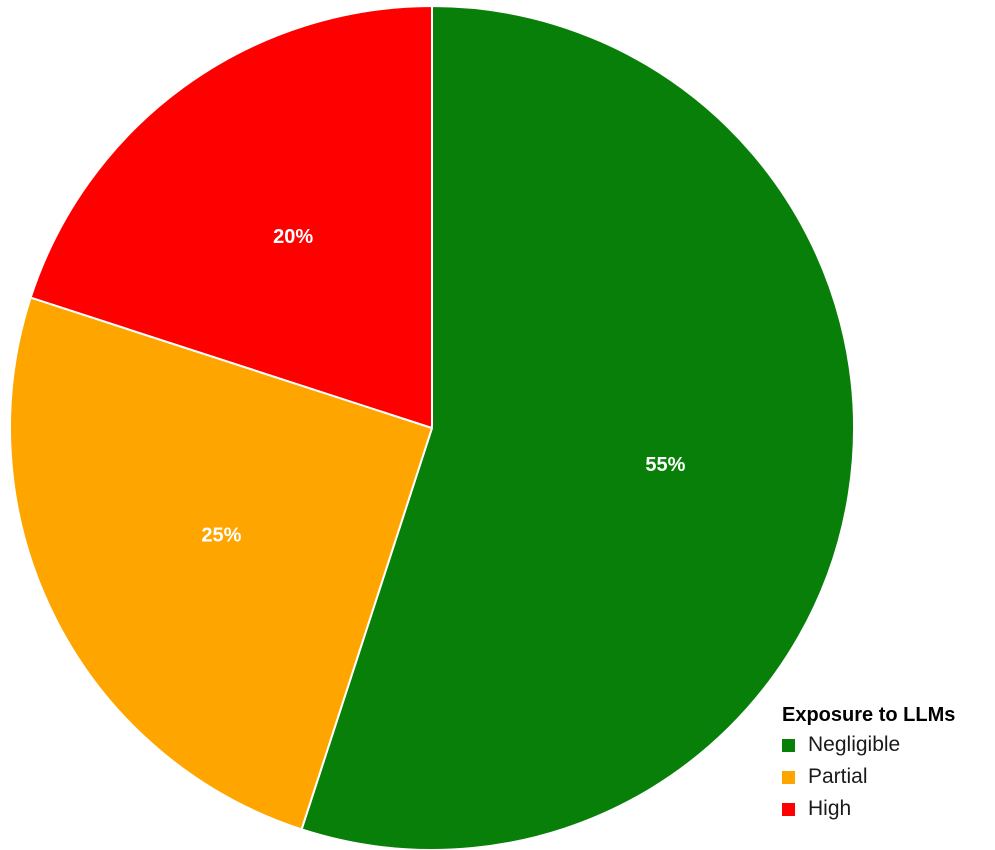 Image resolution: width=995 pixels, height=850 pixels. Describe the element at coordinates (665, 465) in the screenshot. I see `data-label-negligible: 55%` at that location.